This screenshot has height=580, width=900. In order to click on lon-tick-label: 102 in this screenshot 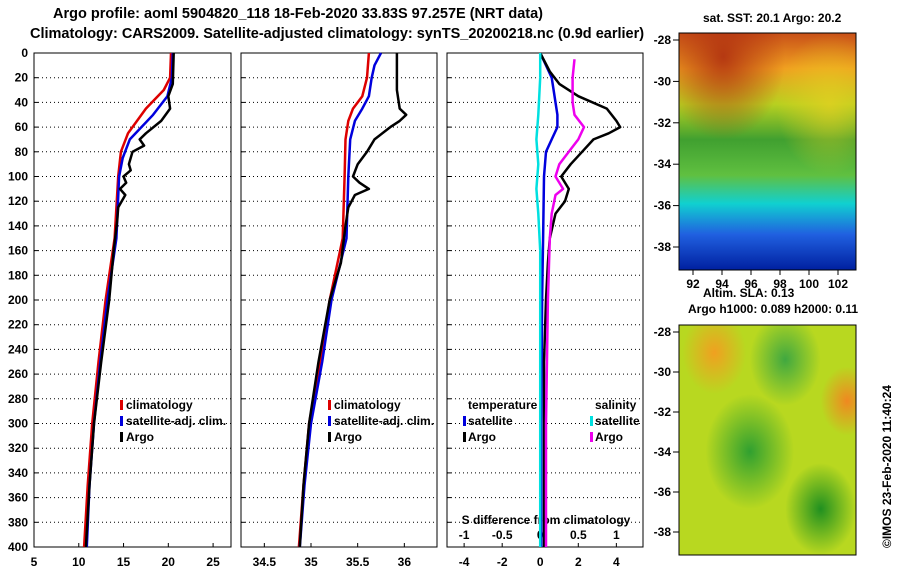, I will do `click(838, 283)`.